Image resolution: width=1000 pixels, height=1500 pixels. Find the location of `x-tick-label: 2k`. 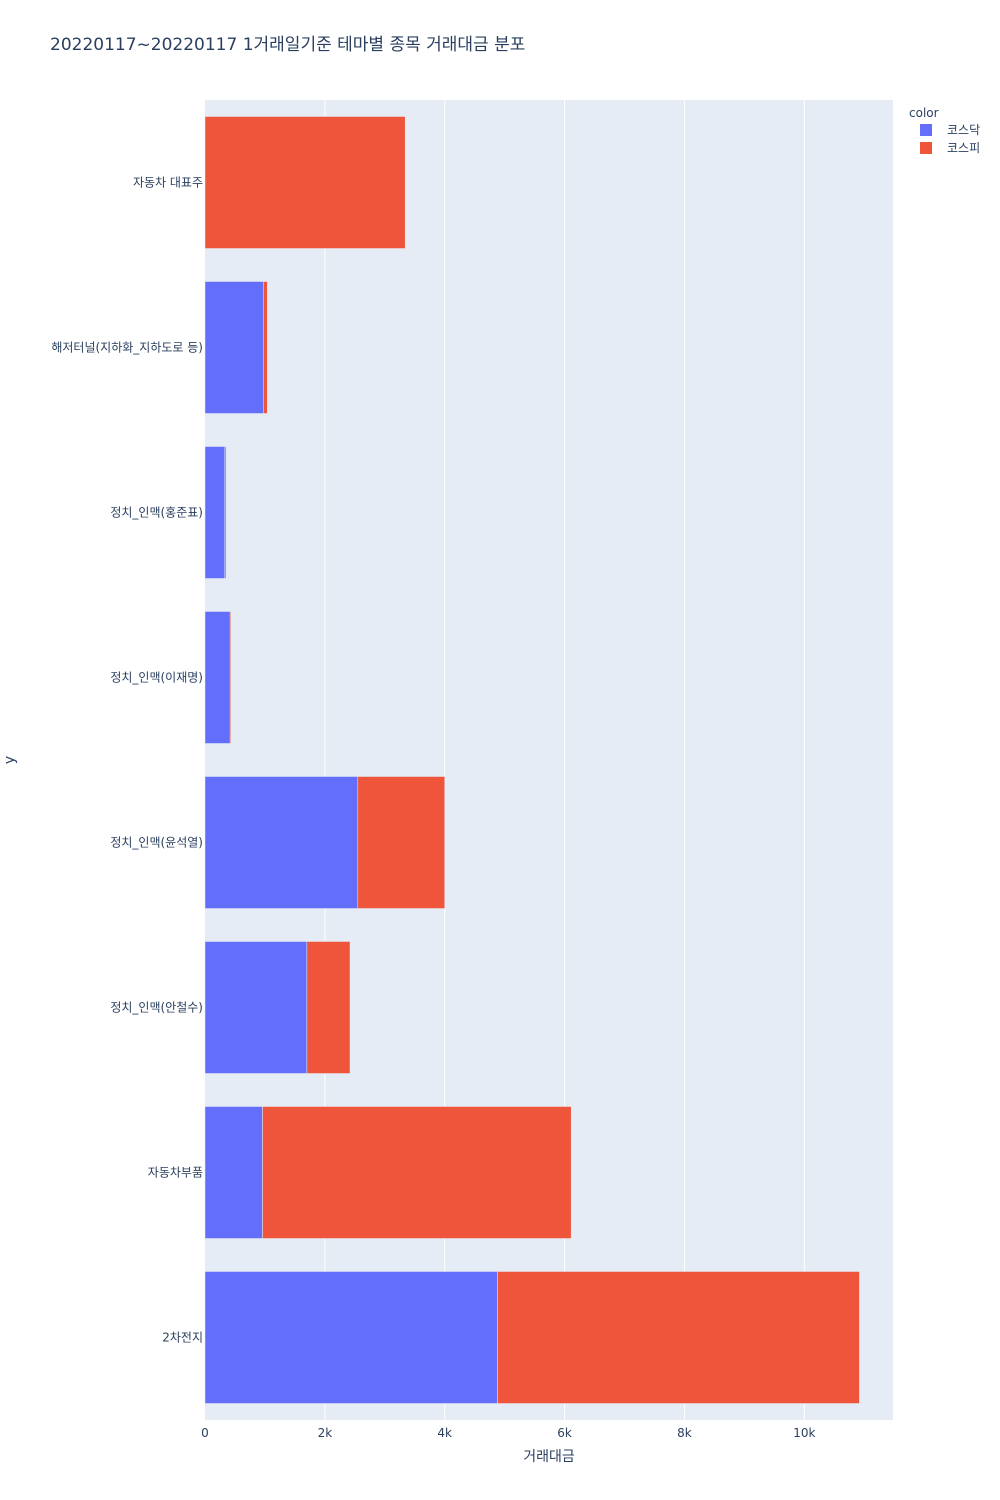

x-tick-label: 2k is located at coordinates (325, 1433).